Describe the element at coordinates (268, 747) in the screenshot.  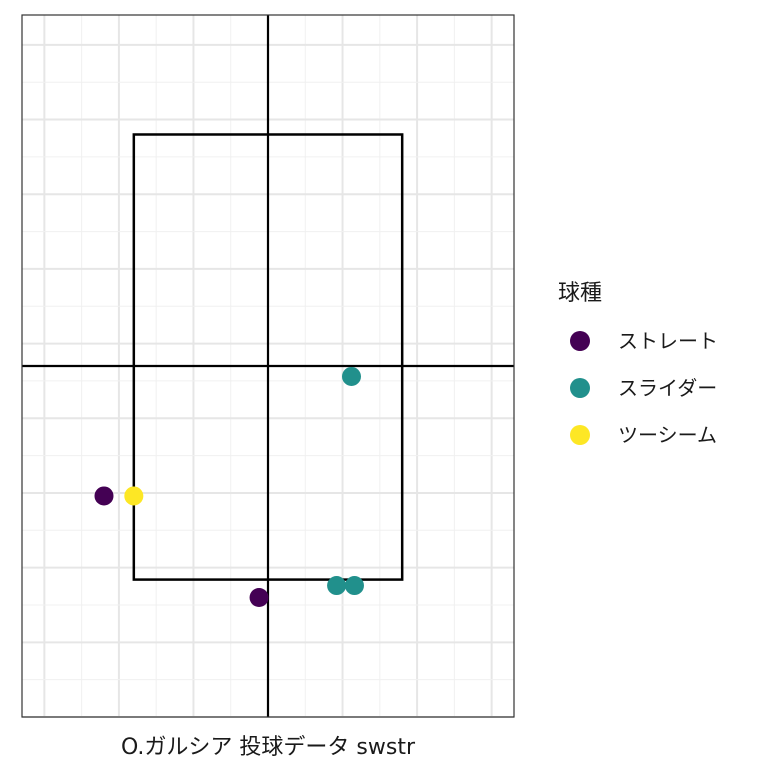
I see `x-axis-label: O.ガルシア 投球データ swstr` at that location.